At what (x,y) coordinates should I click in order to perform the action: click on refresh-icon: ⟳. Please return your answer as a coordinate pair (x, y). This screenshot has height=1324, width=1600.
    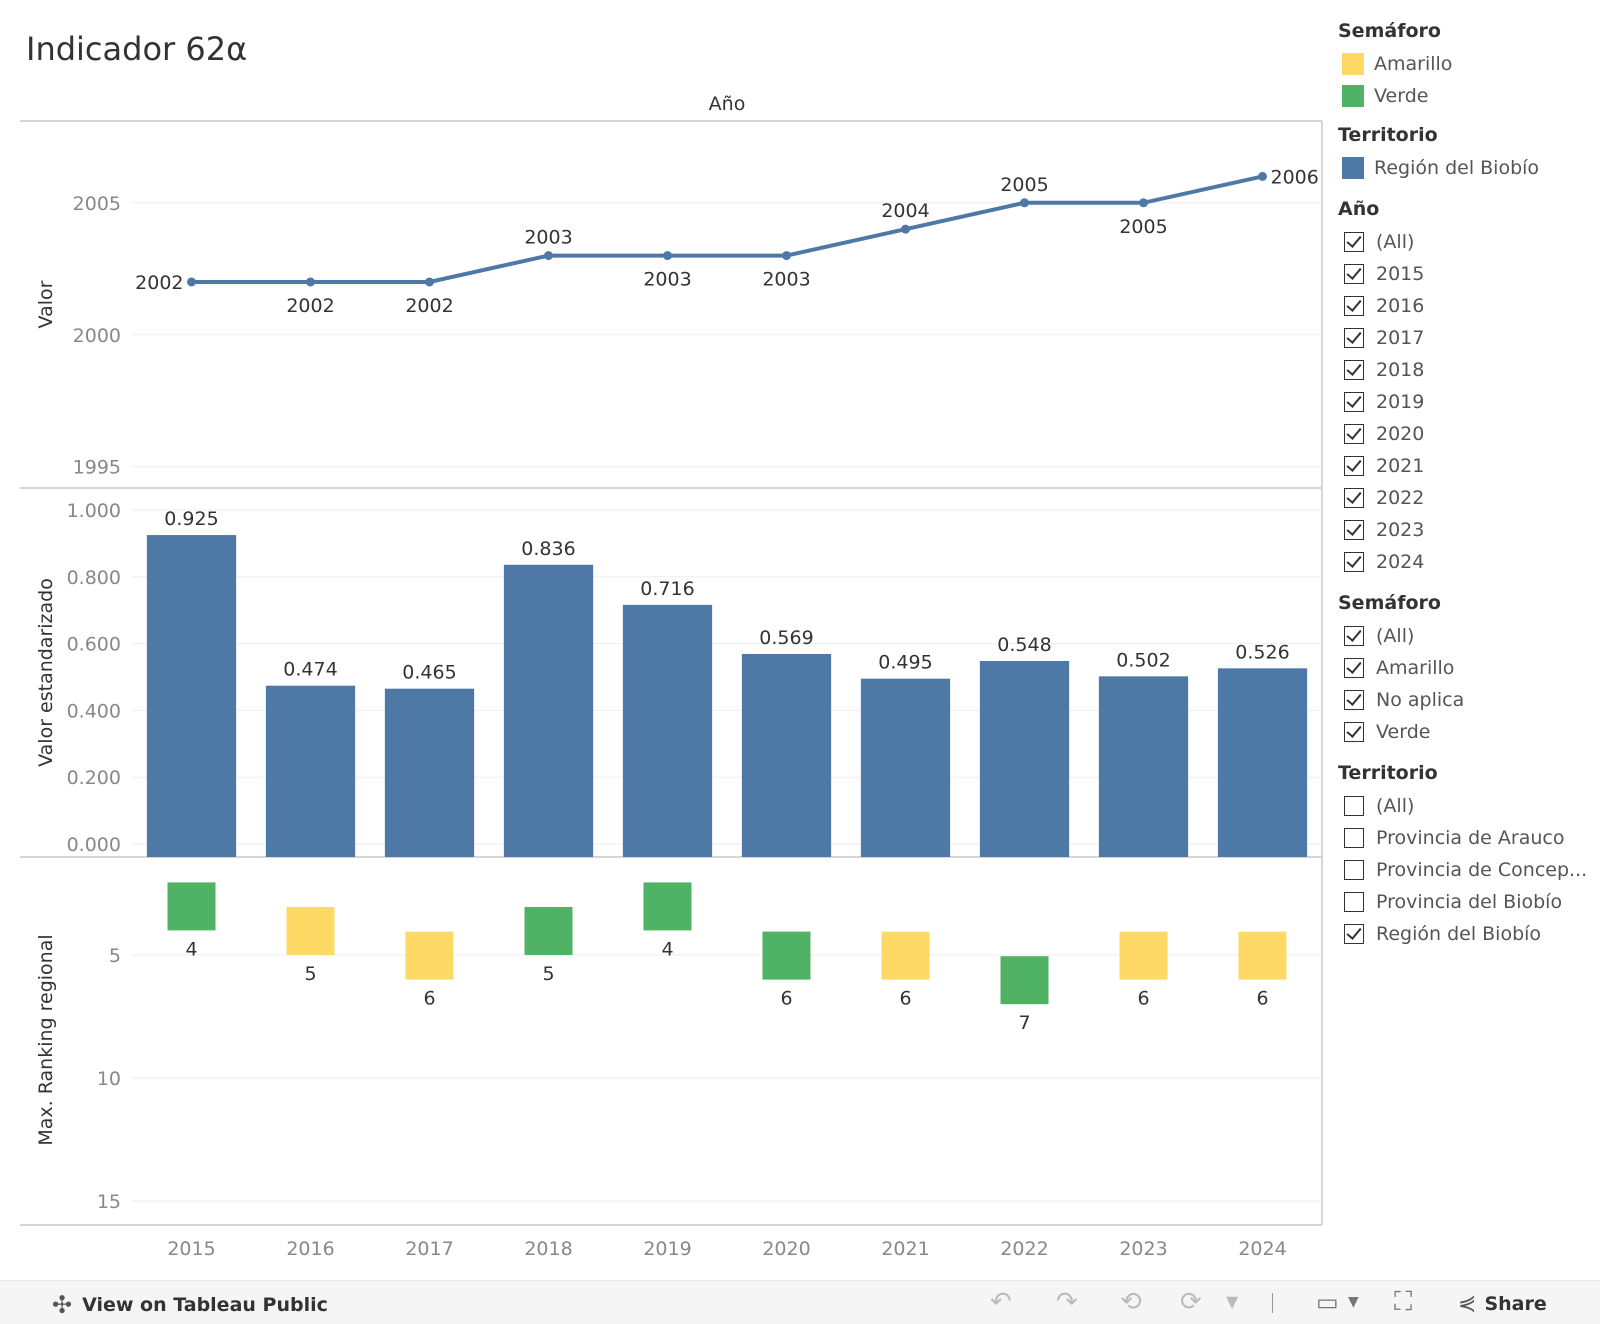
    Looking at the image, I should click on (1191, 1302).